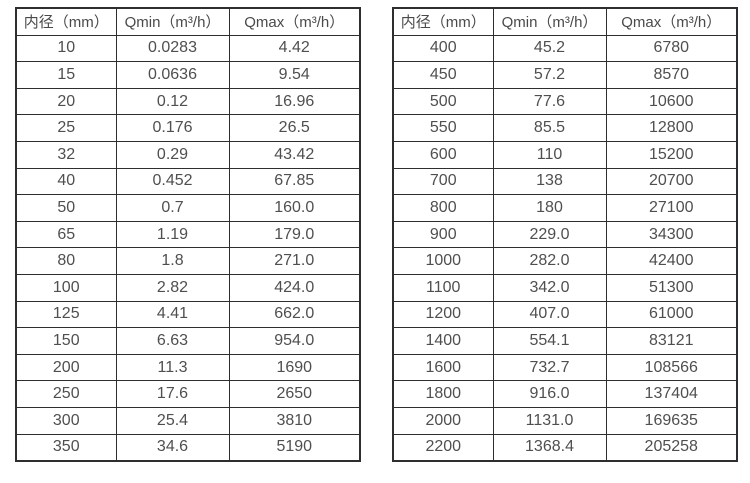  What do you see at coordinates (565, 341) in the screenshot?
I see `table-row: 1400 554.1 83121` at bounding box center [565, 341].